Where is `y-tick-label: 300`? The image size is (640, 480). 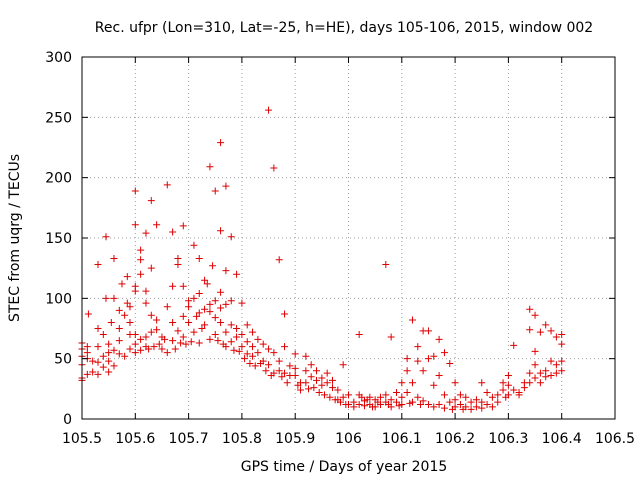 y-tick-label: 300 is located at coordinates (58, 58).